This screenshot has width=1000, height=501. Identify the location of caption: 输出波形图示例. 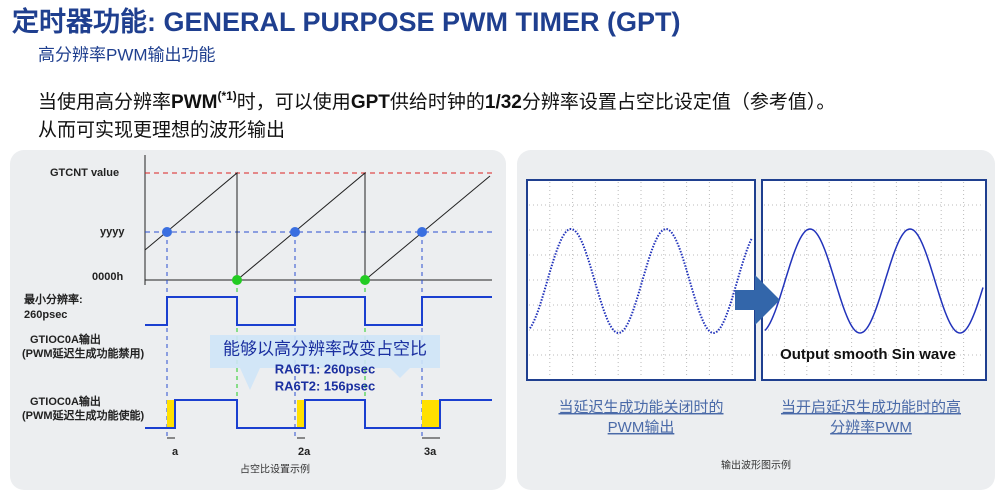
(756, 465).